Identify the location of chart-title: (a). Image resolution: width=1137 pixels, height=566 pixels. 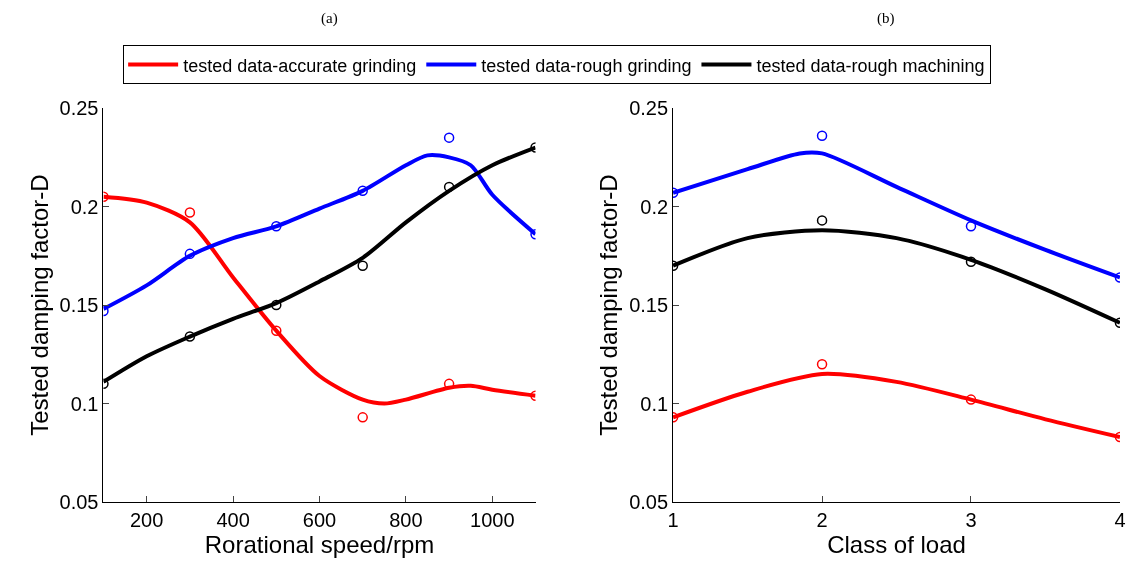
(329, 18).